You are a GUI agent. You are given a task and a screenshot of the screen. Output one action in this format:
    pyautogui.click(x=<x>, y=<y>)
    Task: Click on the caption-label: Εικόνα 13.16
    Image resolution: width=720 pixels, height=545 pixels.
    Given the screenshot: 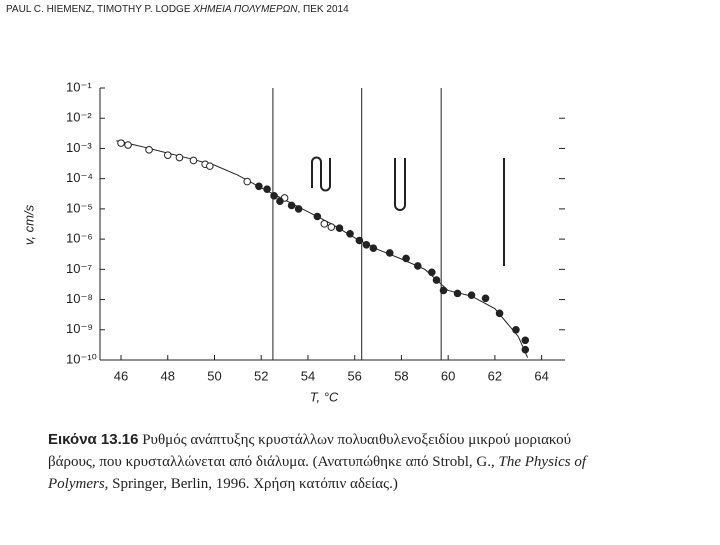 What is the action you would take?
    pyautogui.click(x=93, y=439)
    